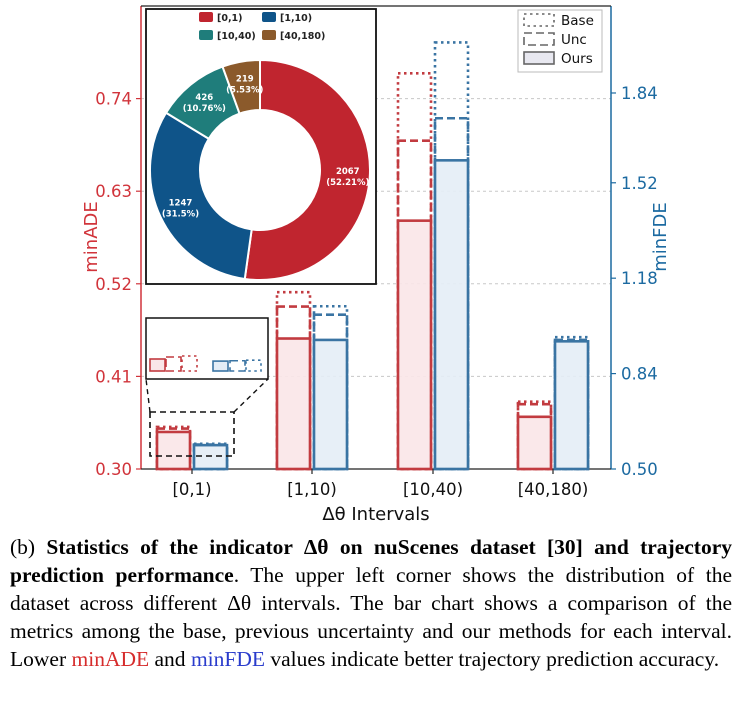  Describe the element at coordinates (577, 21) in the screenshot. I see `legend-label-base: Base` at that location.